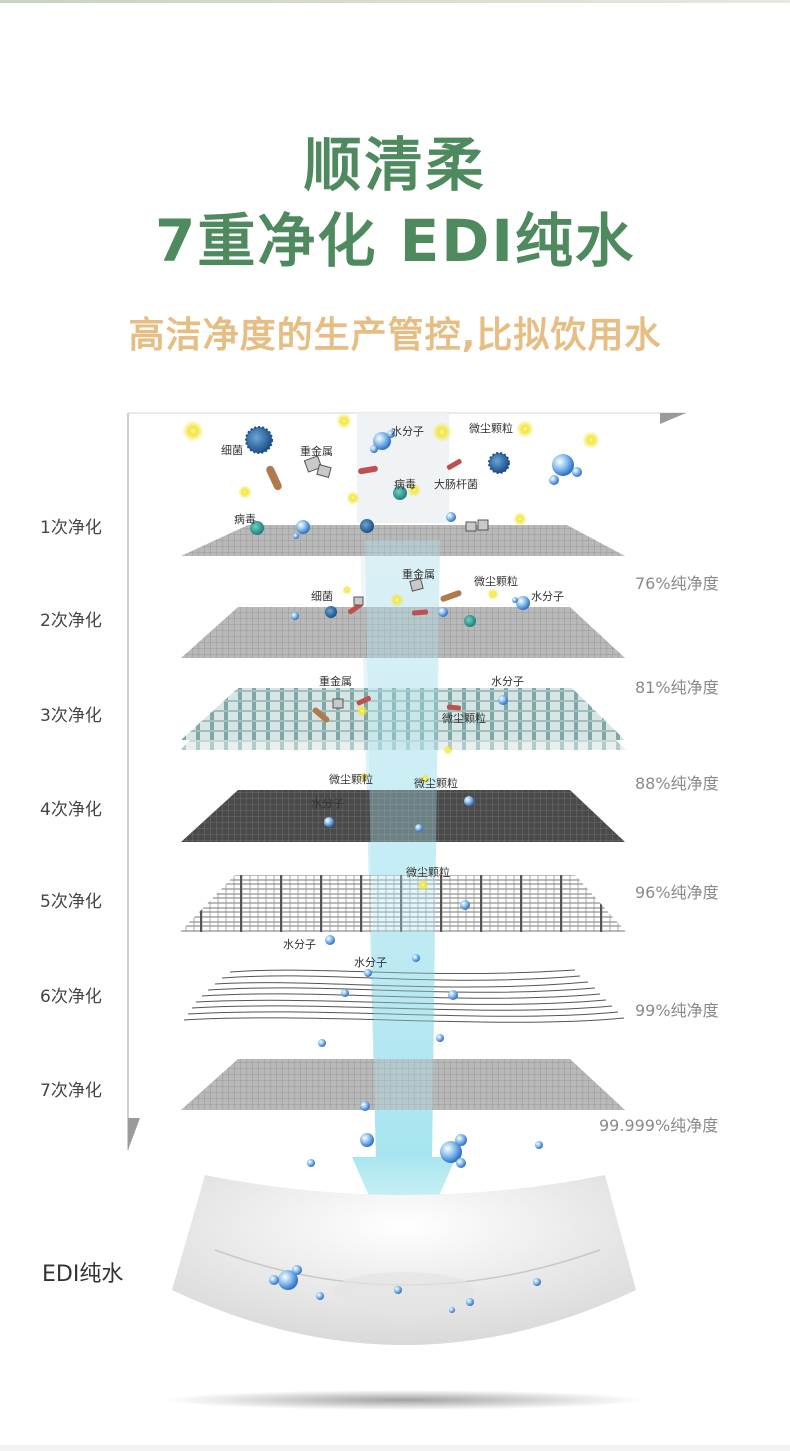  Describe the element at coordinates (659, 1125) in the screenshot. I see `purity-label-6: 99.999%纯净度` at that location.